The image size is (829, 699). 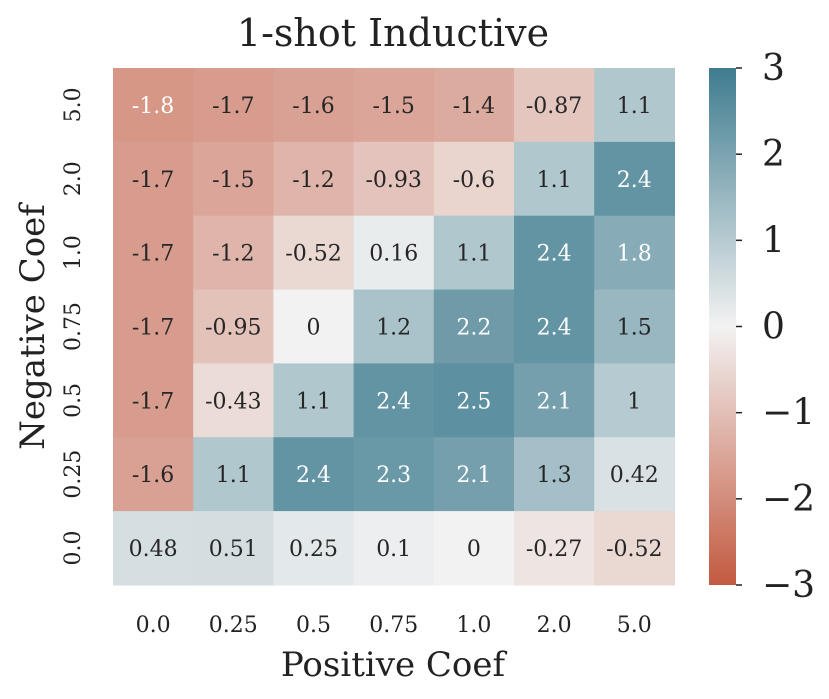 I want to click on heatmap-cell-value: 1, so click(x=634, y=401).